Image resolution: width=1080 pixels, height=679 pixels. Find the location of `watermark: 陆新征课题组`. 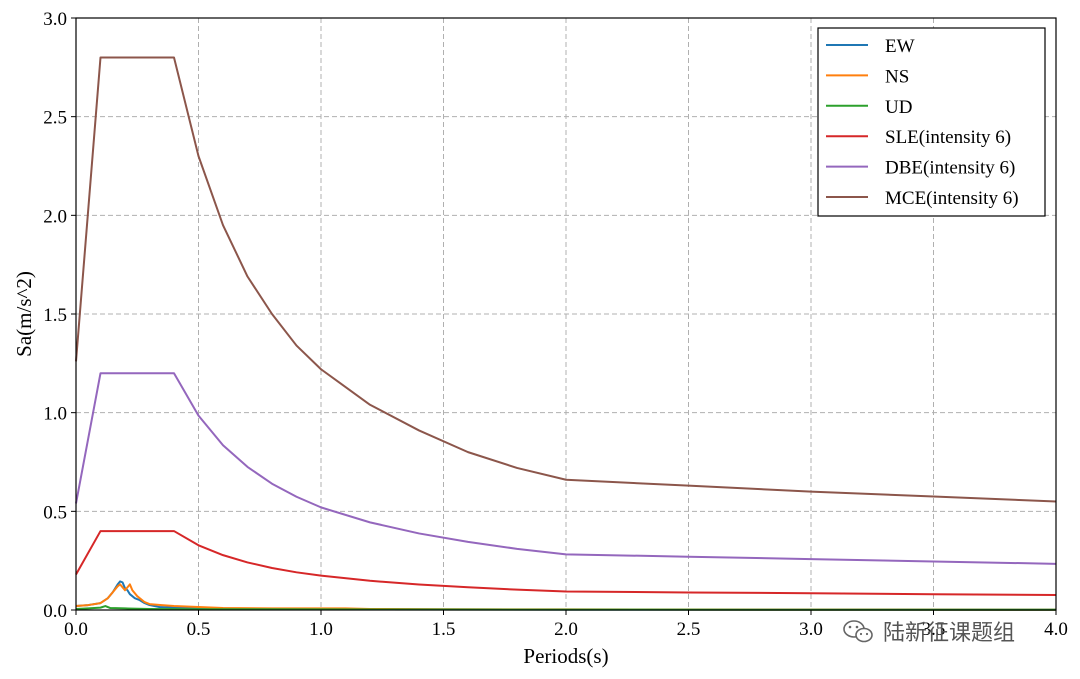

watermark: 陆新征课题组 is located at coordinates (929, 633).